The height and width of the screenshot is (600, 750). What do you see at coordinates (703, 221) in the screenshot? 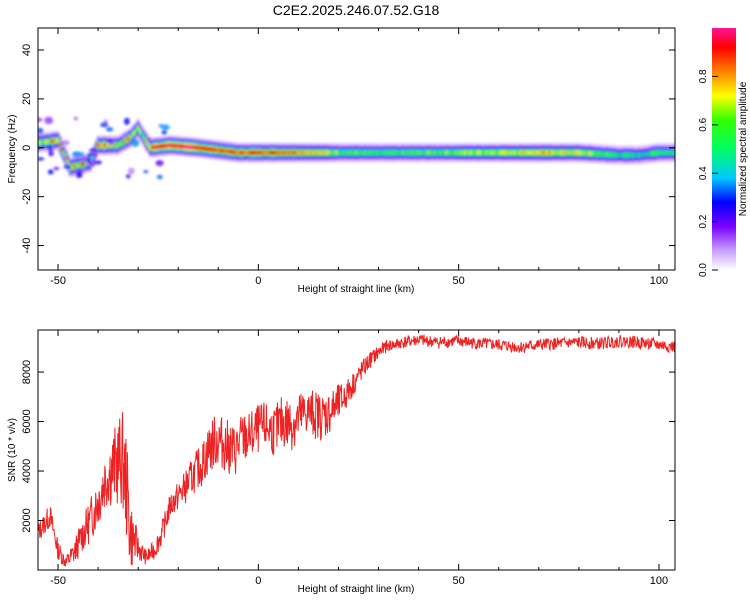
I see `colorbar-tick-label: 0.2` at bounding box center [703, 221].